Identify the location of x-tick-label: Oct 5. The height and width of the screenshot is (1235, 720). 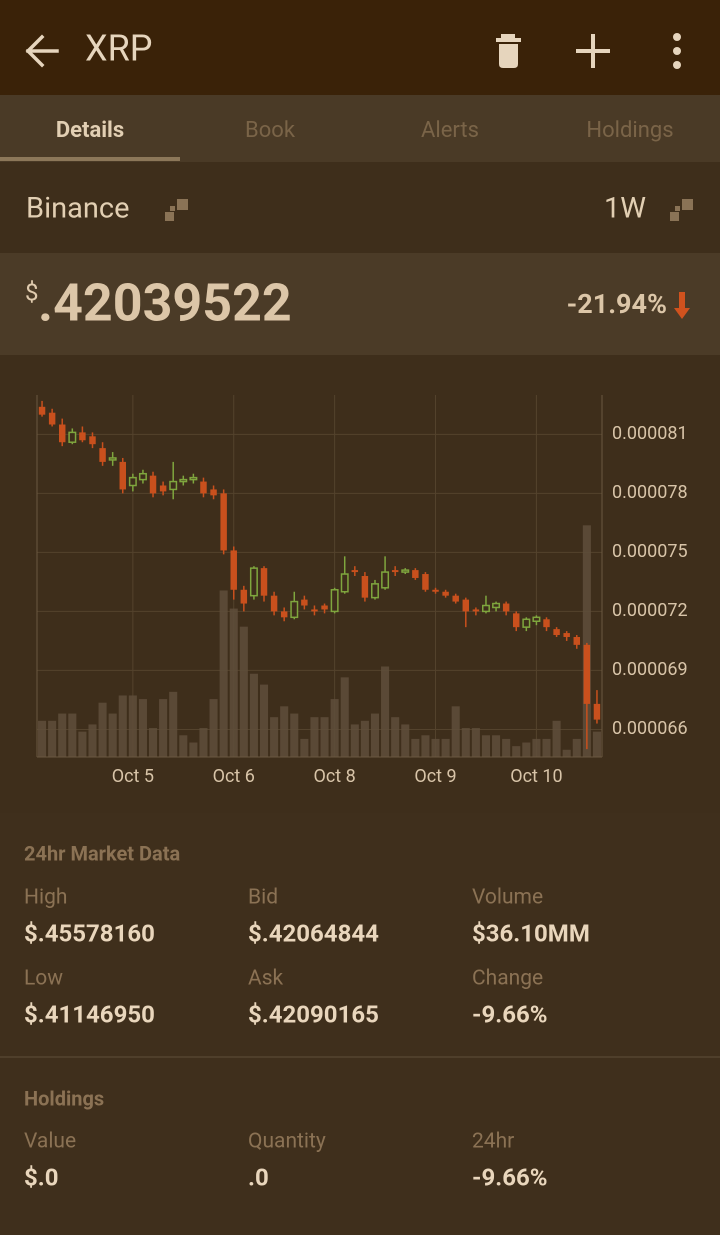
(133, 776).